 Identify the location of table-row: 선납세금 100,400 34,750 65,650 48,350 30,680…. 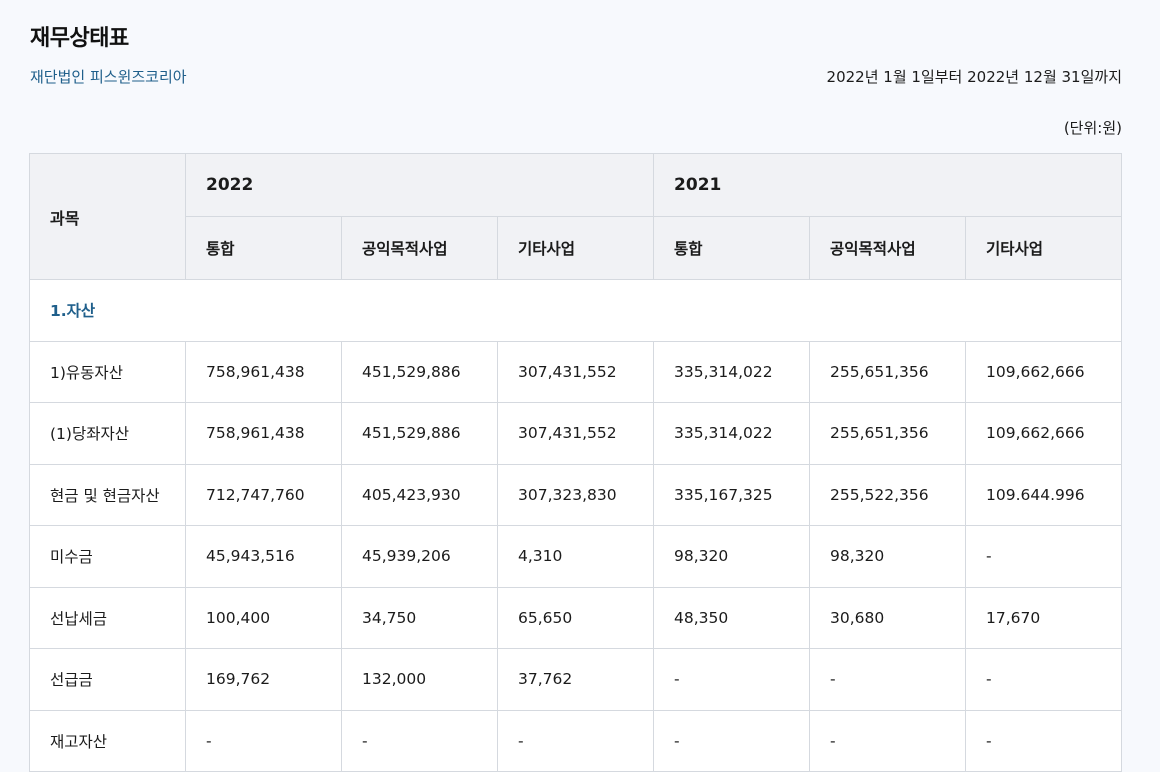
(576, 617).